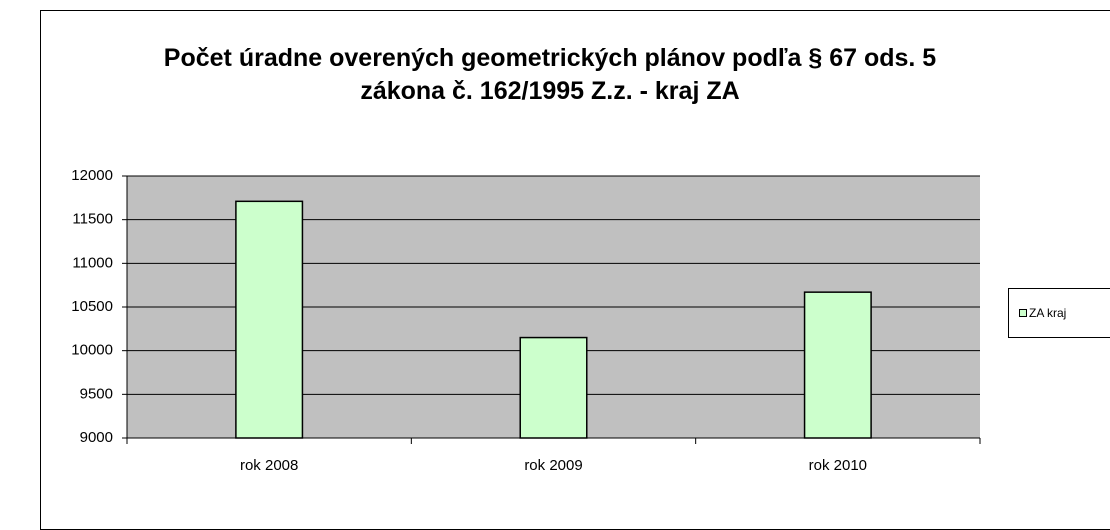 Image resolution: width=1110 pixels, height=530 pixels. Describe the element at coordinates (1023, 313) in the screenshot. I see `legend-swatch` at that location.